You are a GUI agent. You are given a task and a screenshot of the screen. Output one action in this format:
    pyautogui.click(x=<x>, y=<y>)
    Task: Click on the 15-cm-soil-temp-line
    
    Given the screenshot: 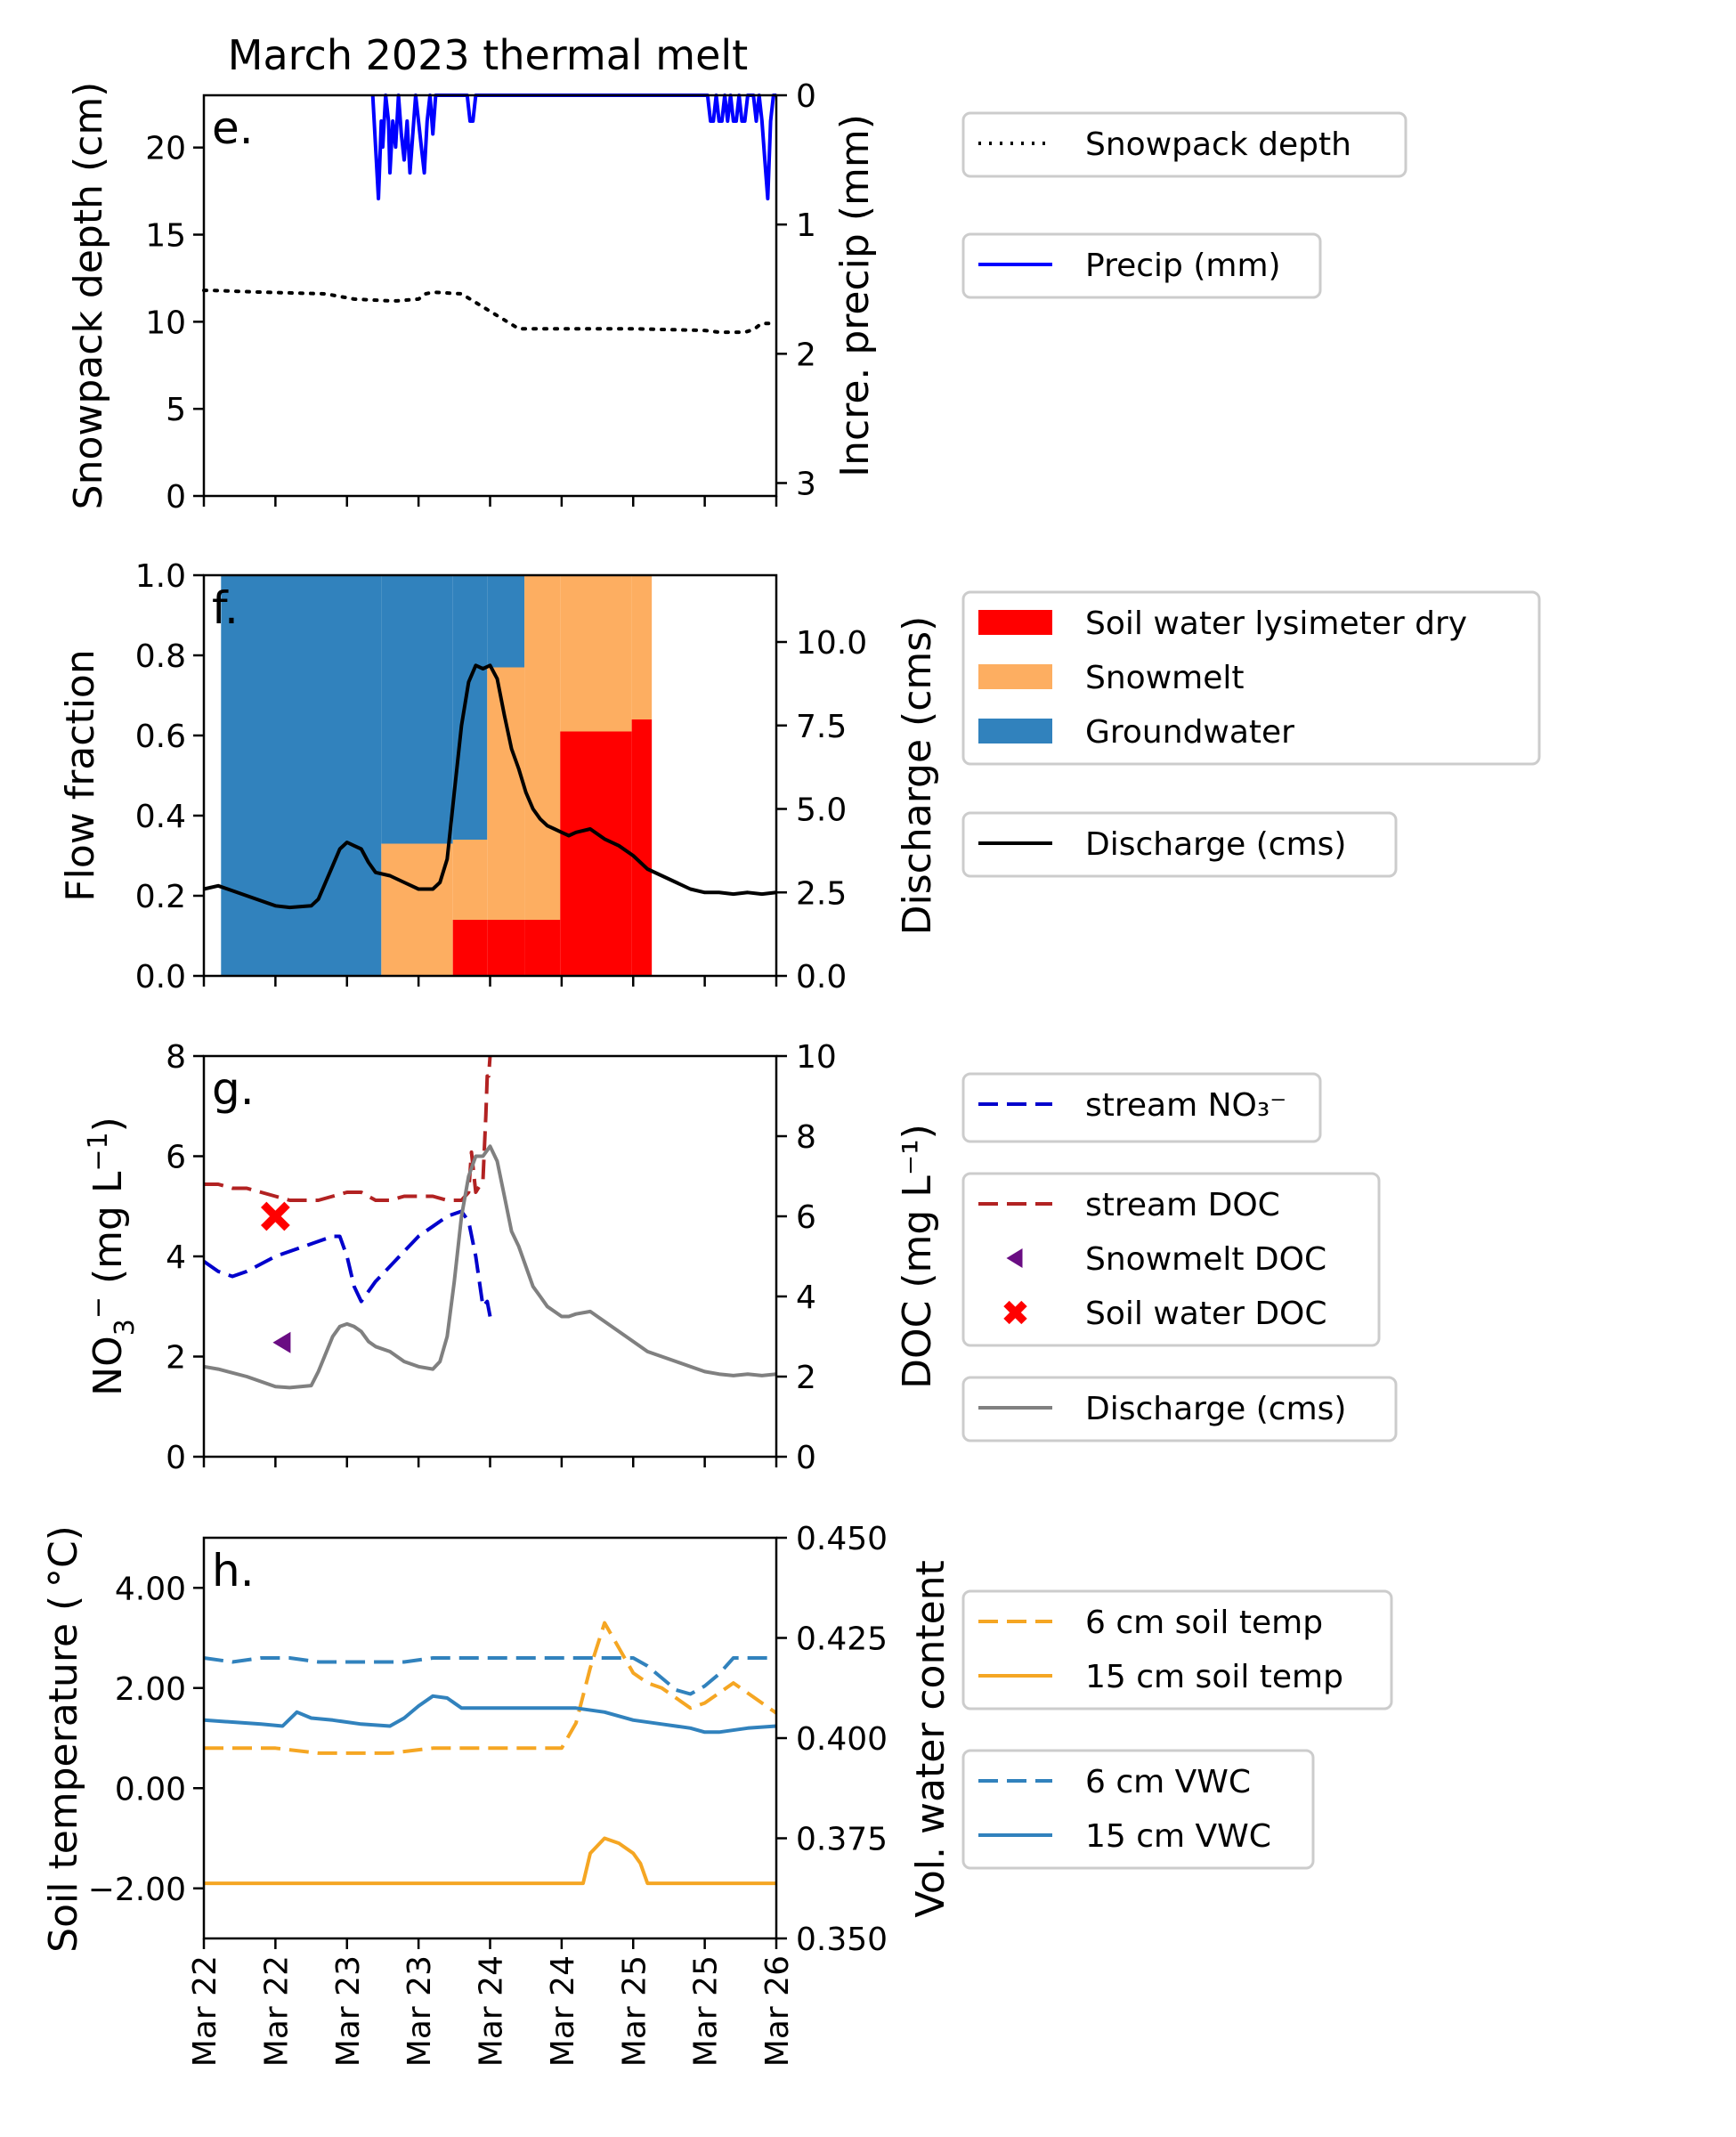 What is the action you would take?
    pyautogui.click(x=490, y=1861)
    